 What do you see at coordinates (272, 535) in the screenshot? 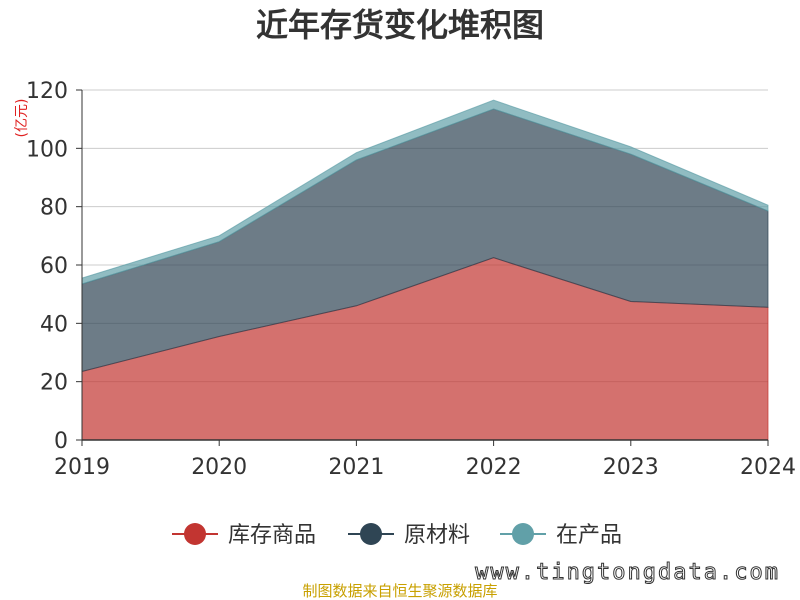
I see `legend-label-0: 库存商品` at bounding box center [272, 535].